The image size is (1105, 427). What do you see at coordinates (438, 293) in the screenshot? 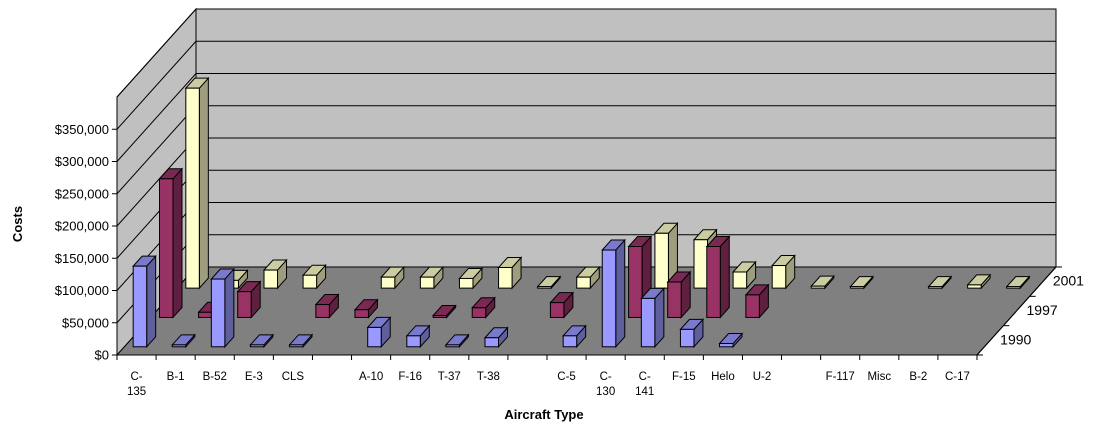
I see `series-1990` at bounding box center [438, 293].